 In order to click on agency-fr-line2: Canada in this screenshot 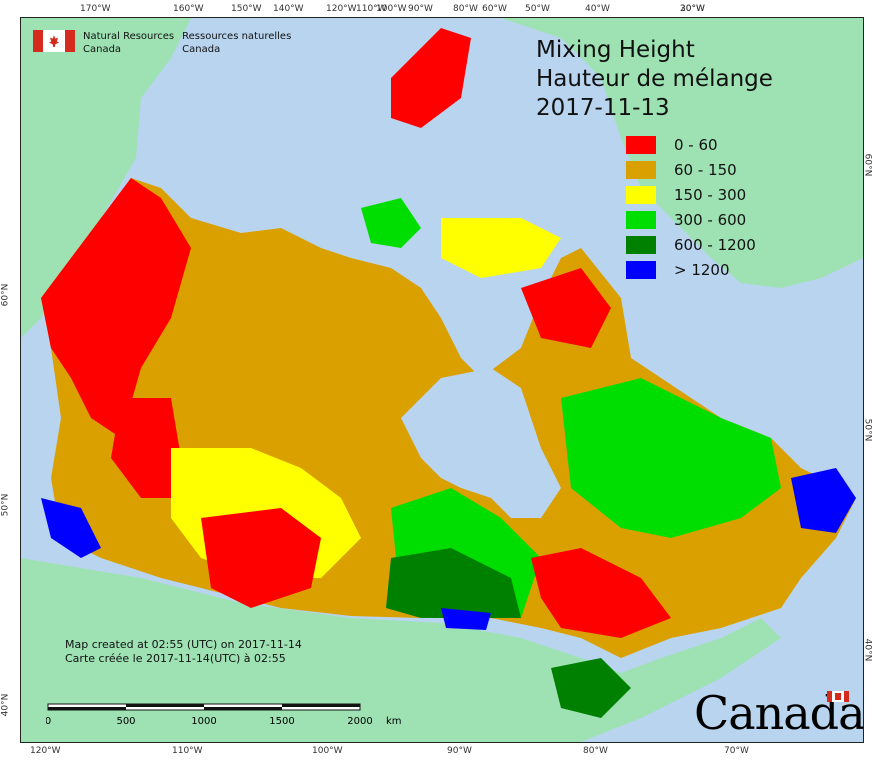, I will do `click(201, 49)`.